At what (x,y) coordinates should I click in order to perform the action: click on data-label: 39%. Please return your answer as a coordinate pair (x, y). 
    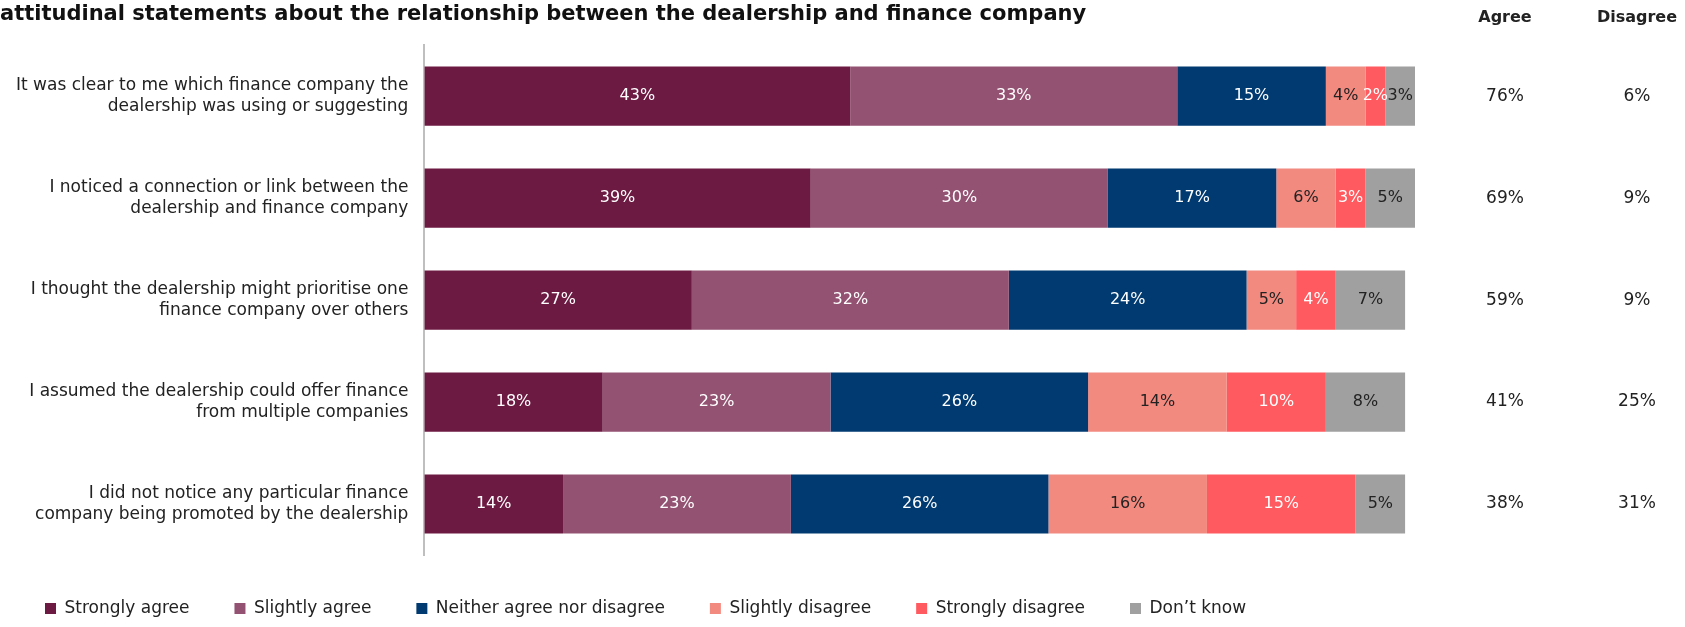
    Looking at the image, I should click on (617, 197).